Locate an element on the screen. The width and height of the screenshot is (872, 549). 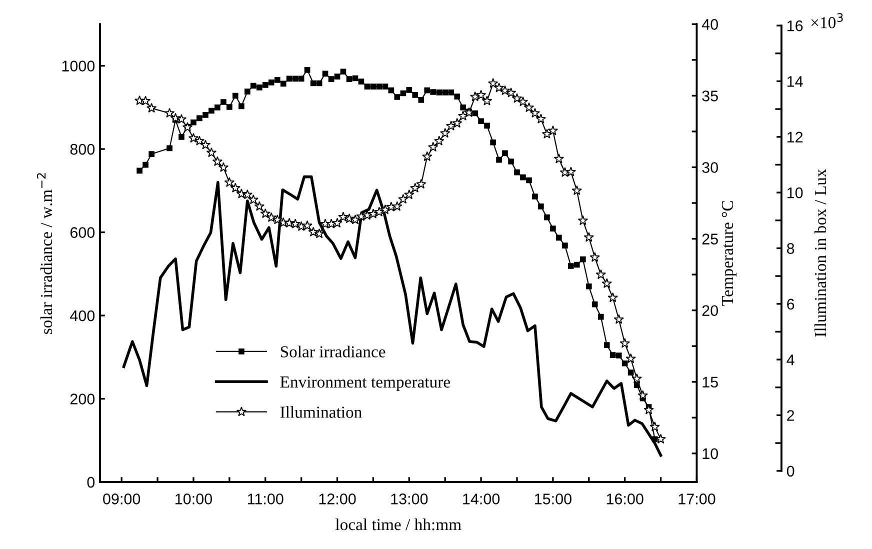
legend-label: Environment temperature is located at coordinates (365, 384).